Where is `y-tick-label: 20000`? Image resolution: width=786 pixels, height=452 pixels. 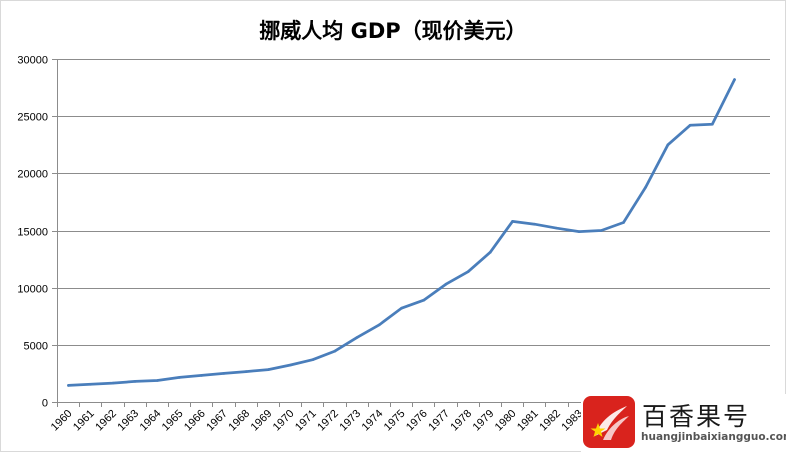
y-tick-label: 20000 is located at coordinates (32, 175).